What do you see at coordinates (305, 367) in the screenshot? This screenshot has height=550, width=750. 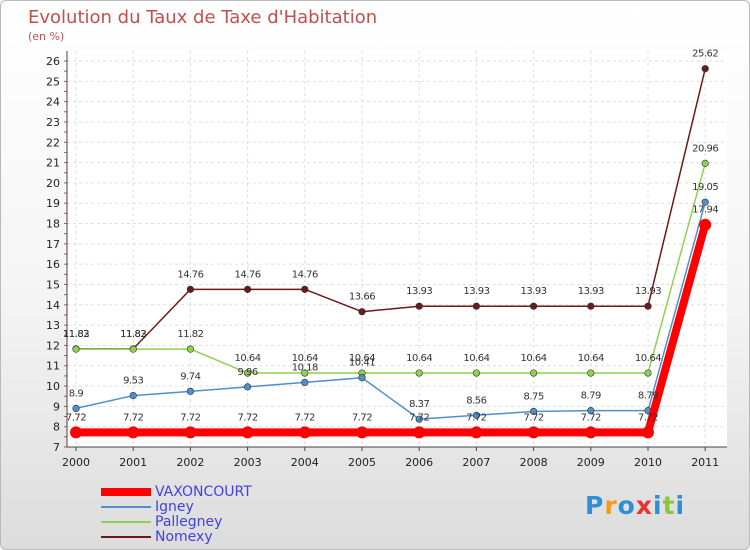 I see `data-label-igney: 10.18` at bounding box center [305, 367].